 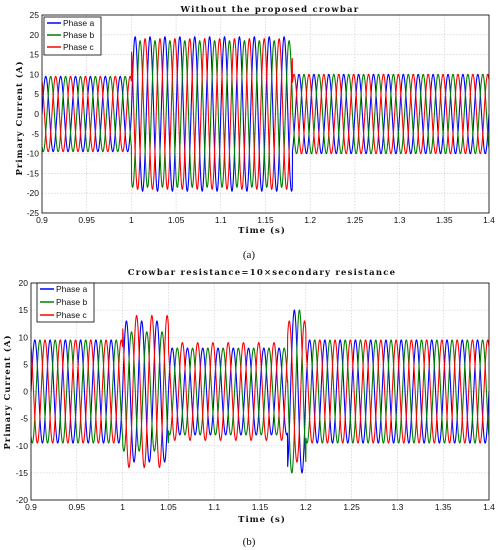 I want to click on legend-box, so click(x=72, y=36).